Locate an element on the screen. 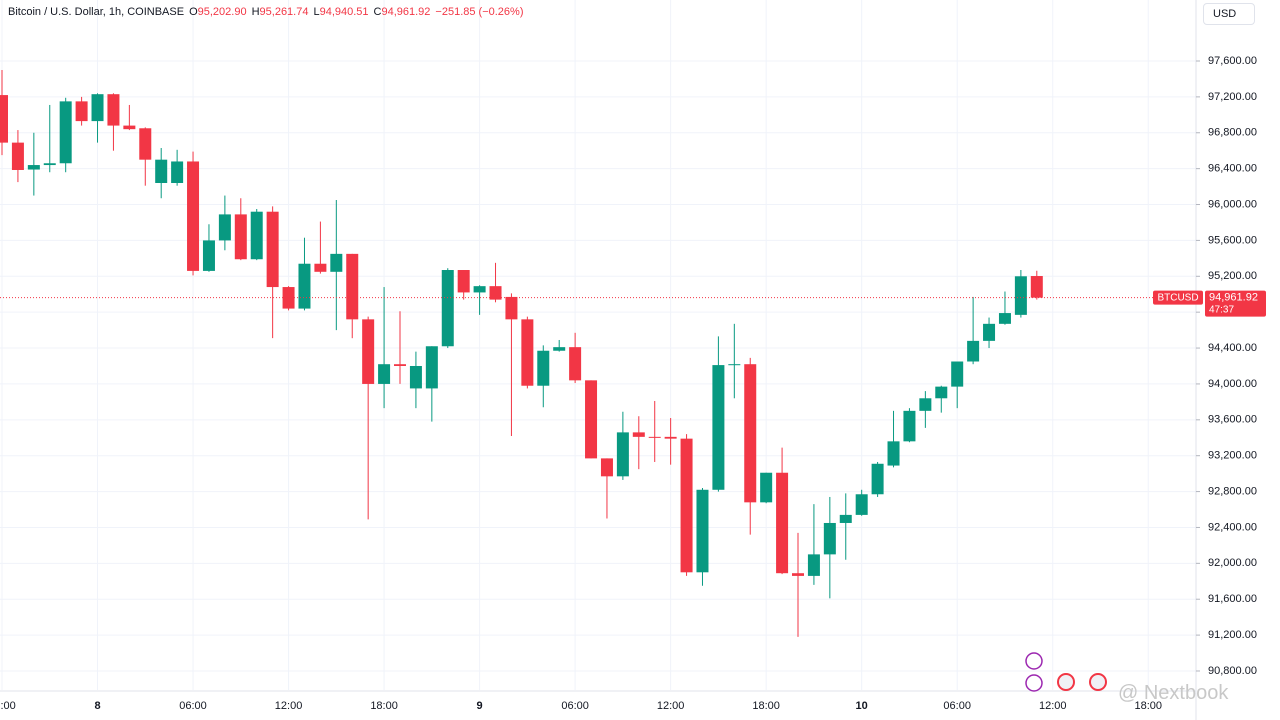 The width and height of the screenshot is (1280, 720). symbol-tag-label: BTCUSD is located at coordinates (1177, 297).